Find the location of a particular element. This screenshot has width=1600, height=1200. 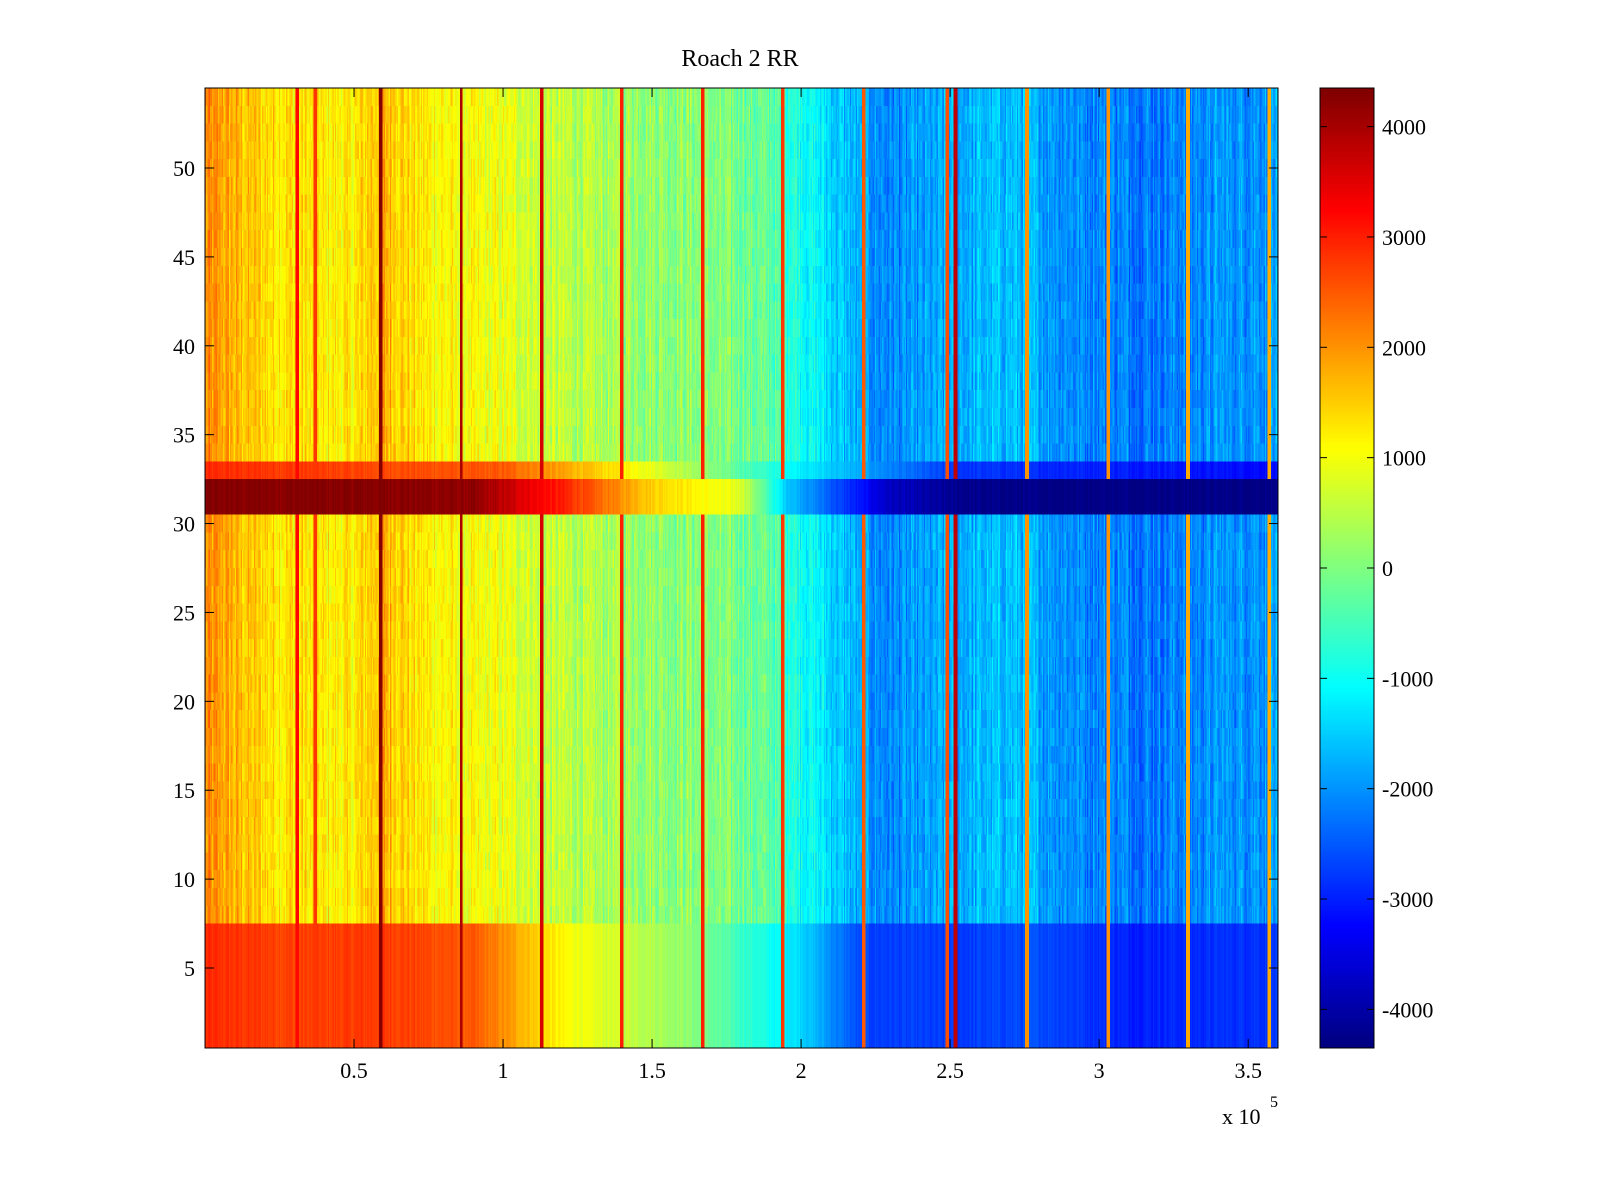

chart-title: Roach 2 RR is located at coordinates (739, 59).